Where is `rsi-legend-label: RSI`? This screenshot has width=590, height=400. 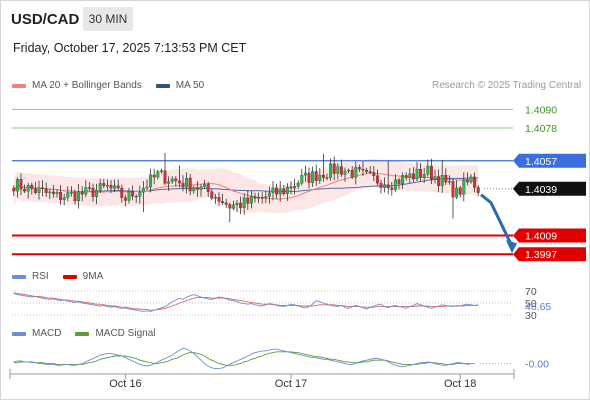
rsi-legend-label: RSI is located at coordinates (40, 276).